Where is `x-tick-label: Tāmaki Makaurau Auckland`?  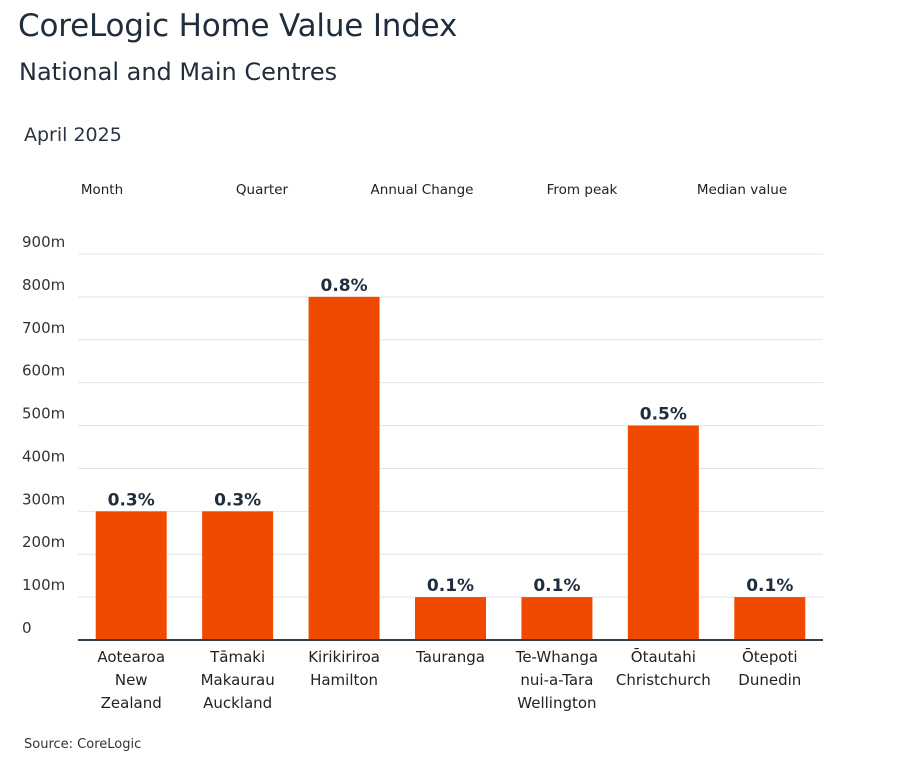 x-tick-label: Tāmaki Makaurau Auckland is located at coordinates (238, 680).